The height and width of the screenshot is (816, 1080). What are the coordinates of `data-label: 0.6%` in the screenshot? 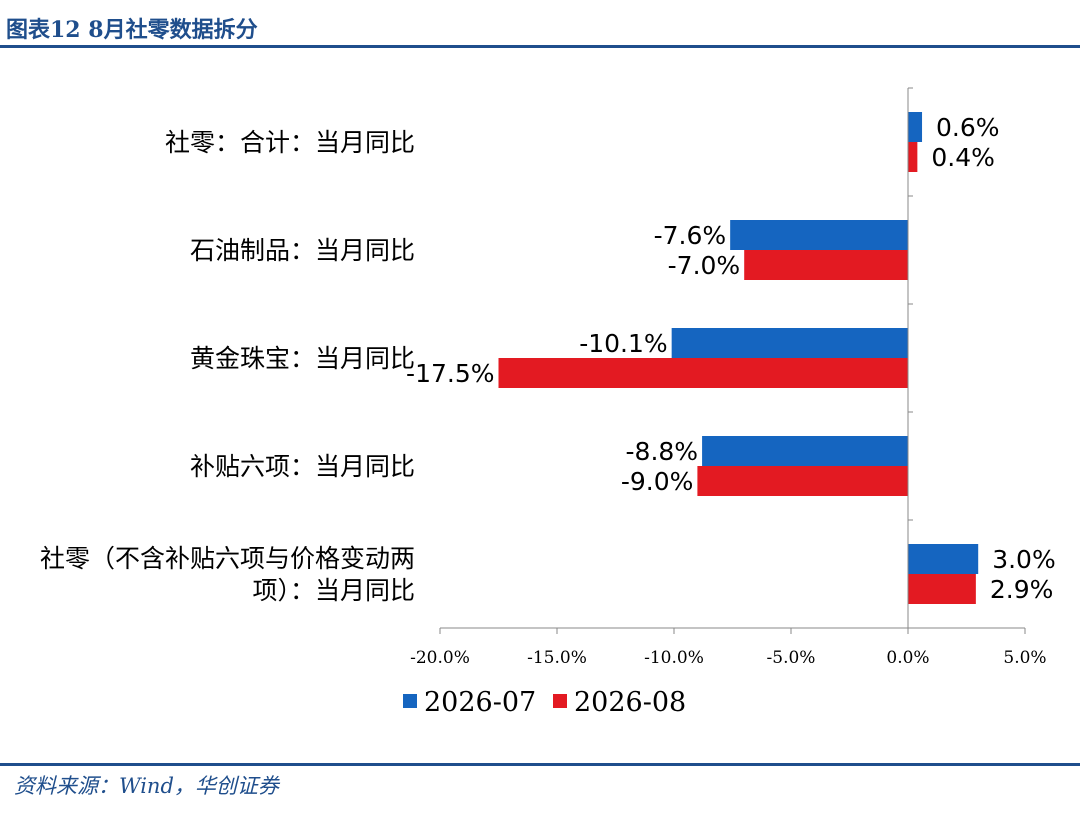 It's located at (968, 127).